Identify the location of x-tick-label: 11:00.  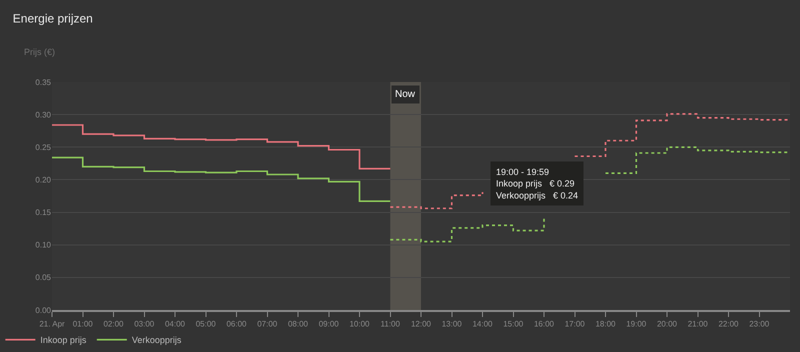
(390, 324).